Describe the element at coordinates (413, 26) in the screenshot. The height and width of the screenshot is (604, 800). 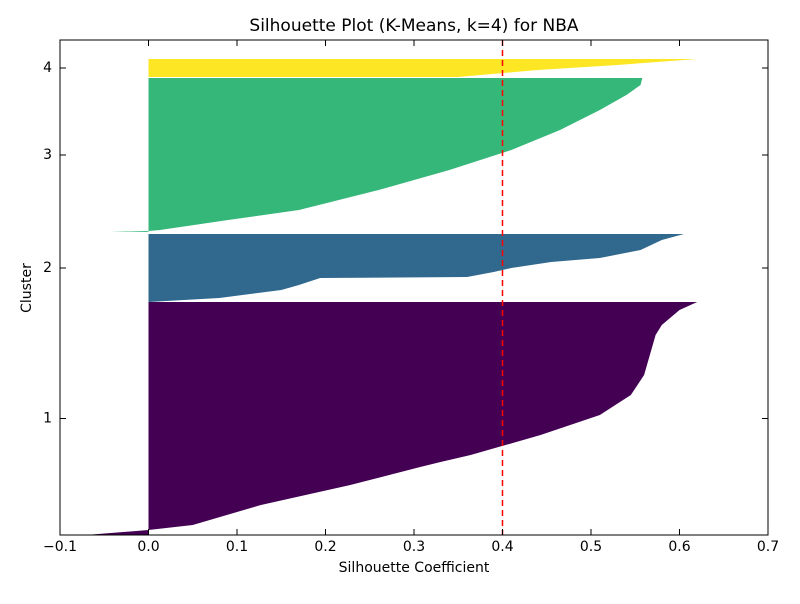
I see `chart-title: Silhouette Plot (K-Means, k=4) for NBA` at that location.